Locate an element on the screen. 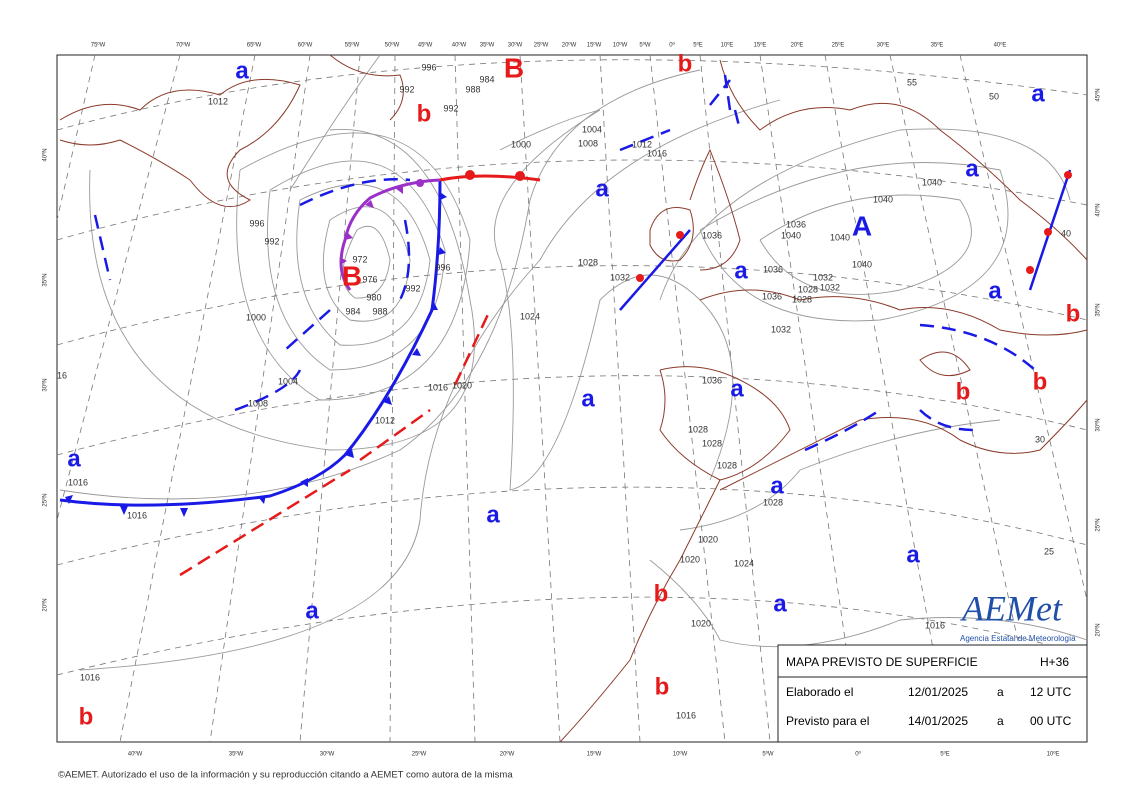 The height and width of the screenshot is (800, 1143). legend-cell: 12/01/2025 is located at coordinates (938, 692).